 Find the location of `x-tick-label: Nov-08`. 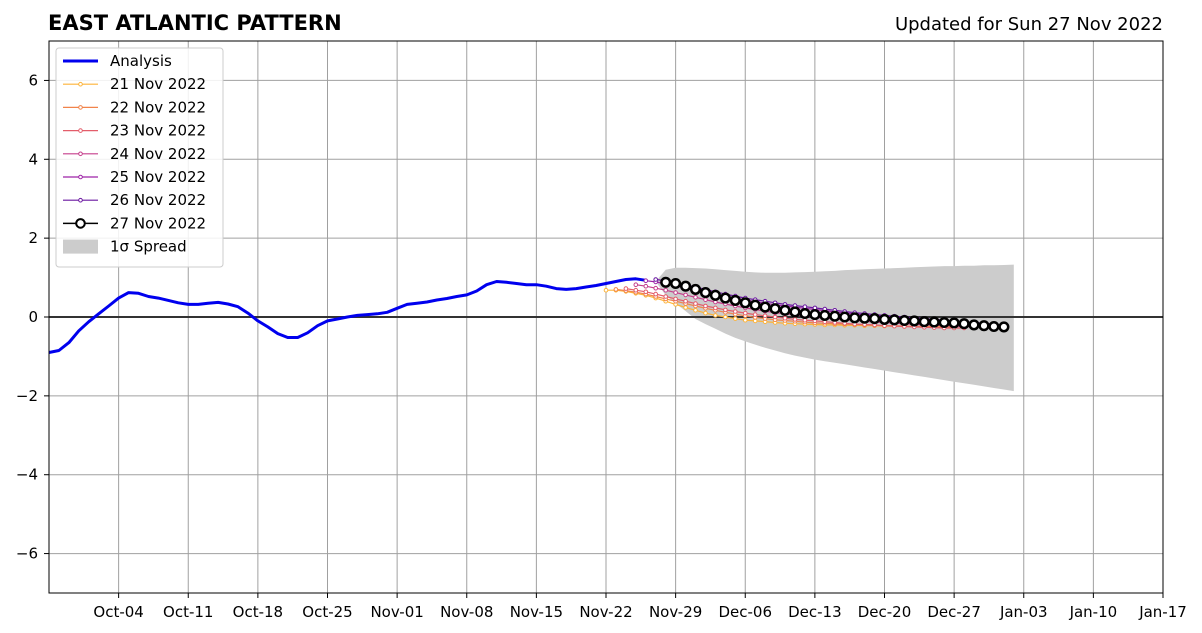

x-tick-label: Nov-08 is located at coordinates (466, 612).